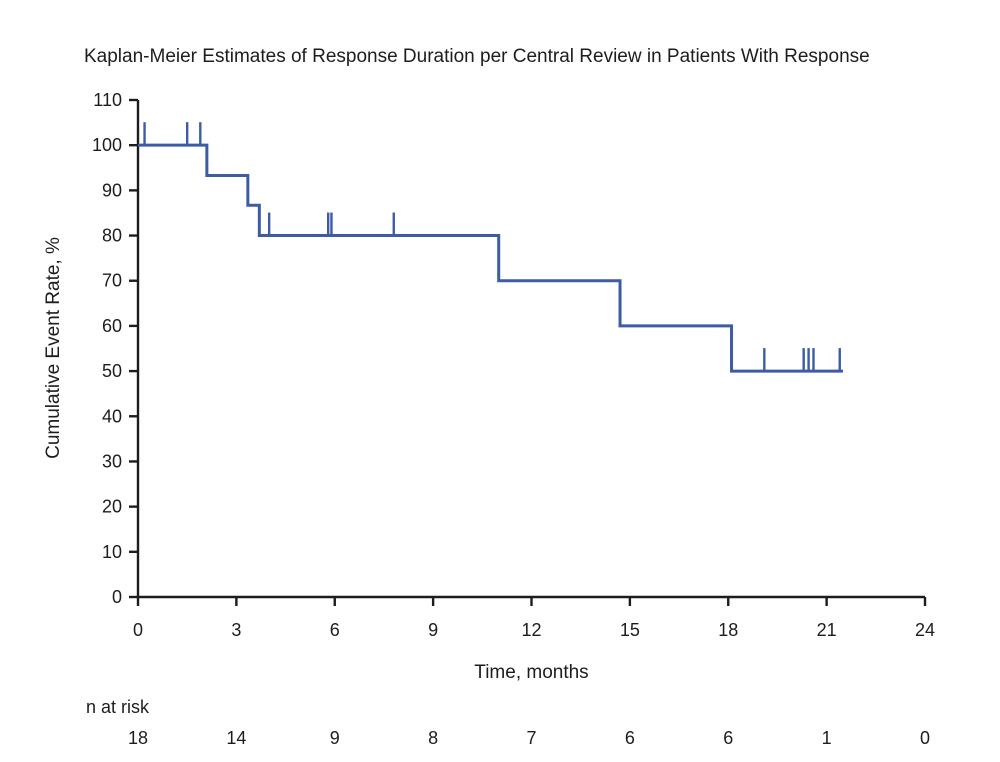 This screenshot has width=1000, height=762. I want to click on y-tick-label: 10, so click(112, 552).